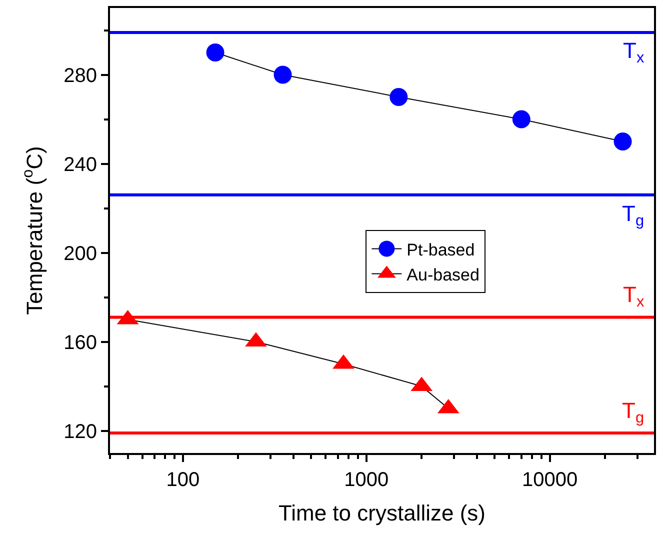 This screenshot has width=660, height=548. What do you see at coordinates (440, 250) in the screenshot?
I see `legend-label: Pt-based` at bounding box center [440, 250].